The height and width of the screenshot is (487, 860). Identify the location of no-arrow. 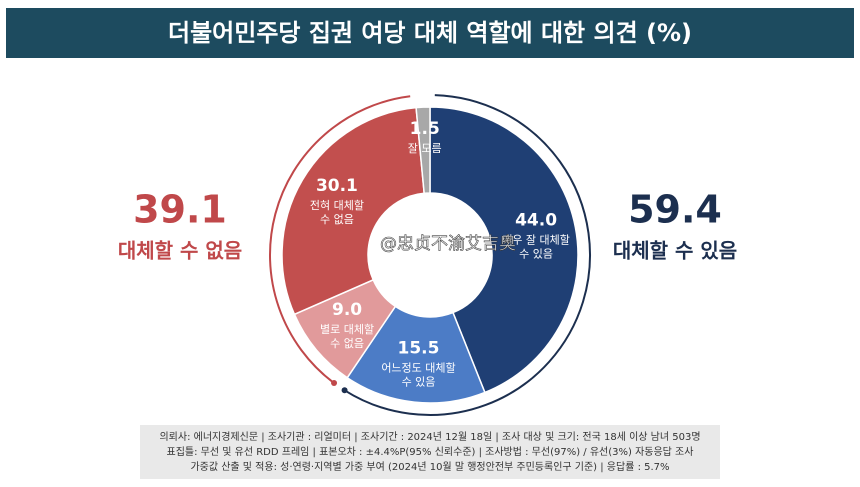
(340, 239).